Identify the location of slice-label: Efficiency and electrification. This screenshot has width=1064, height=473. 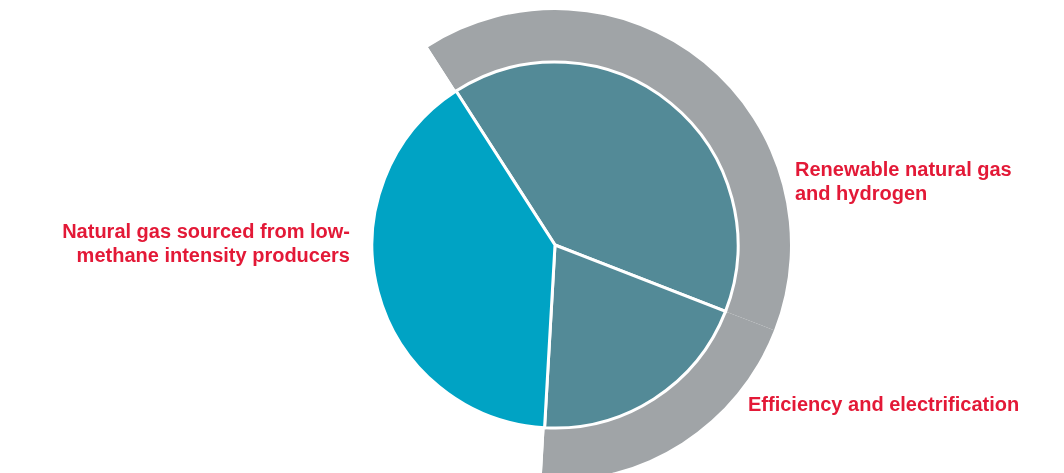
(884, 404).